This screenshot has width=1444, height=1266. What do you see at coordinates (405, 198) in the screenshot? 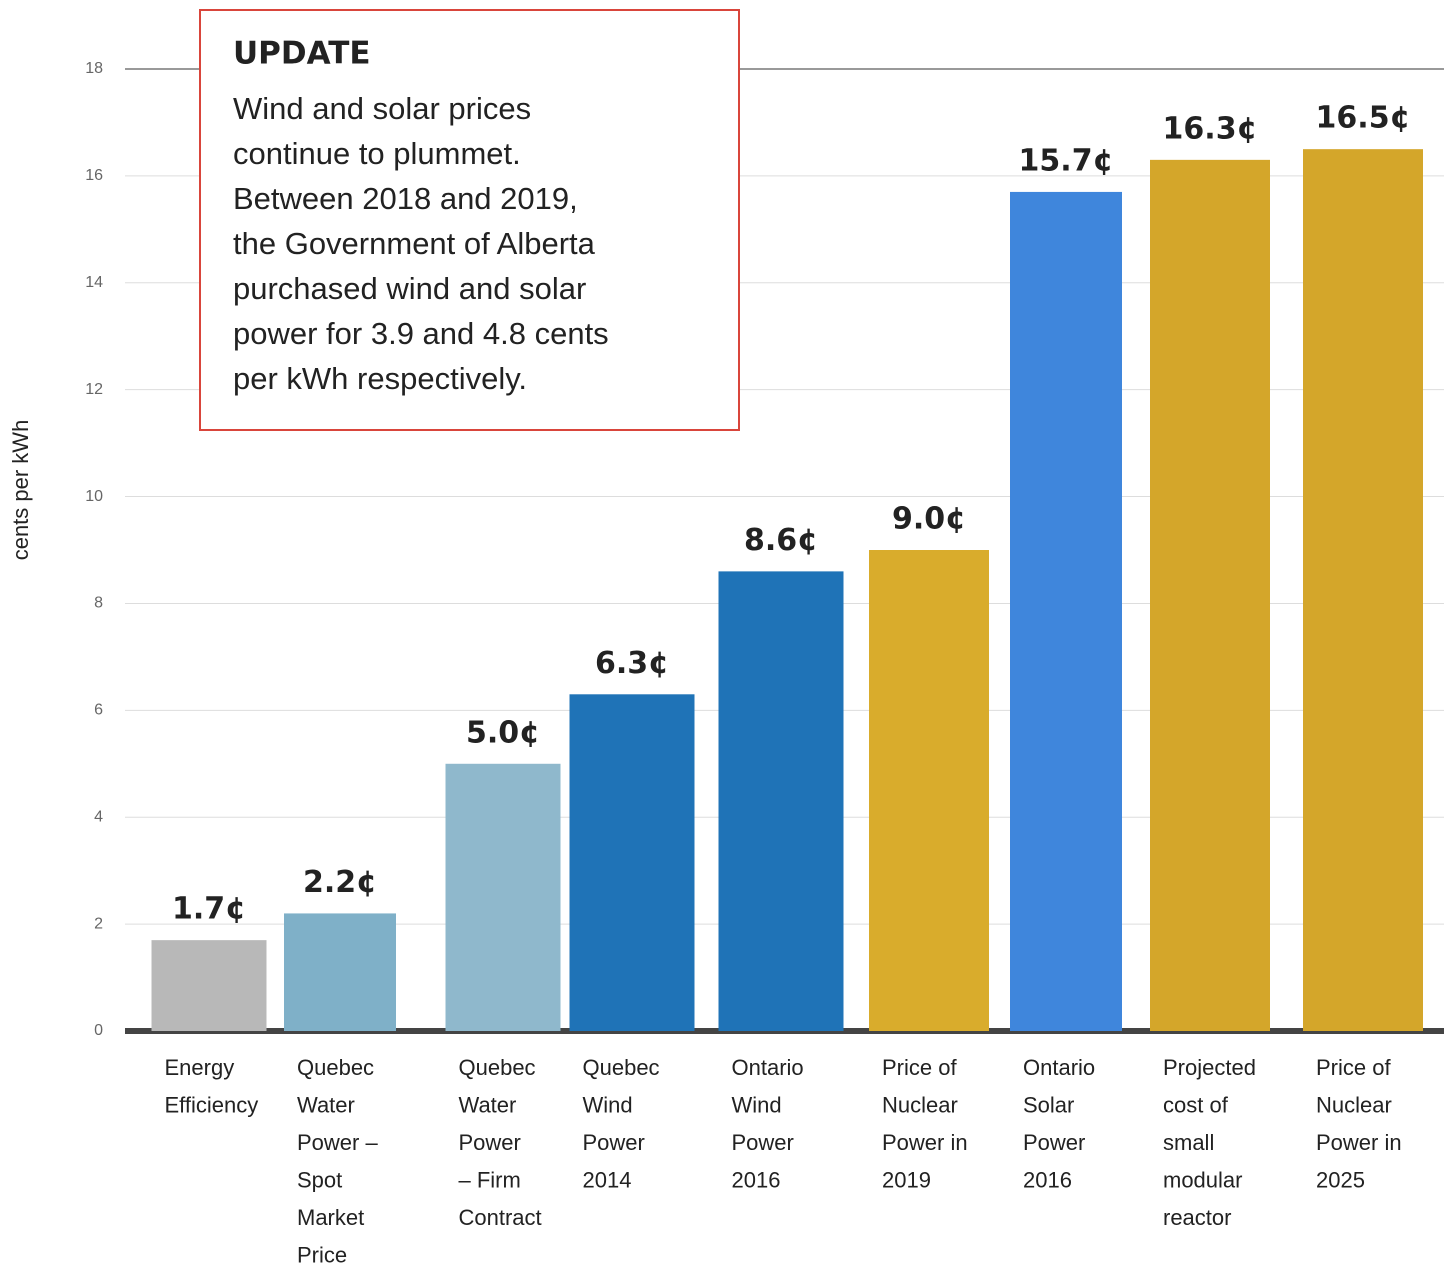
I see `annotation-text: Between 2018 and 2019,` at bounding box center [405, 198].